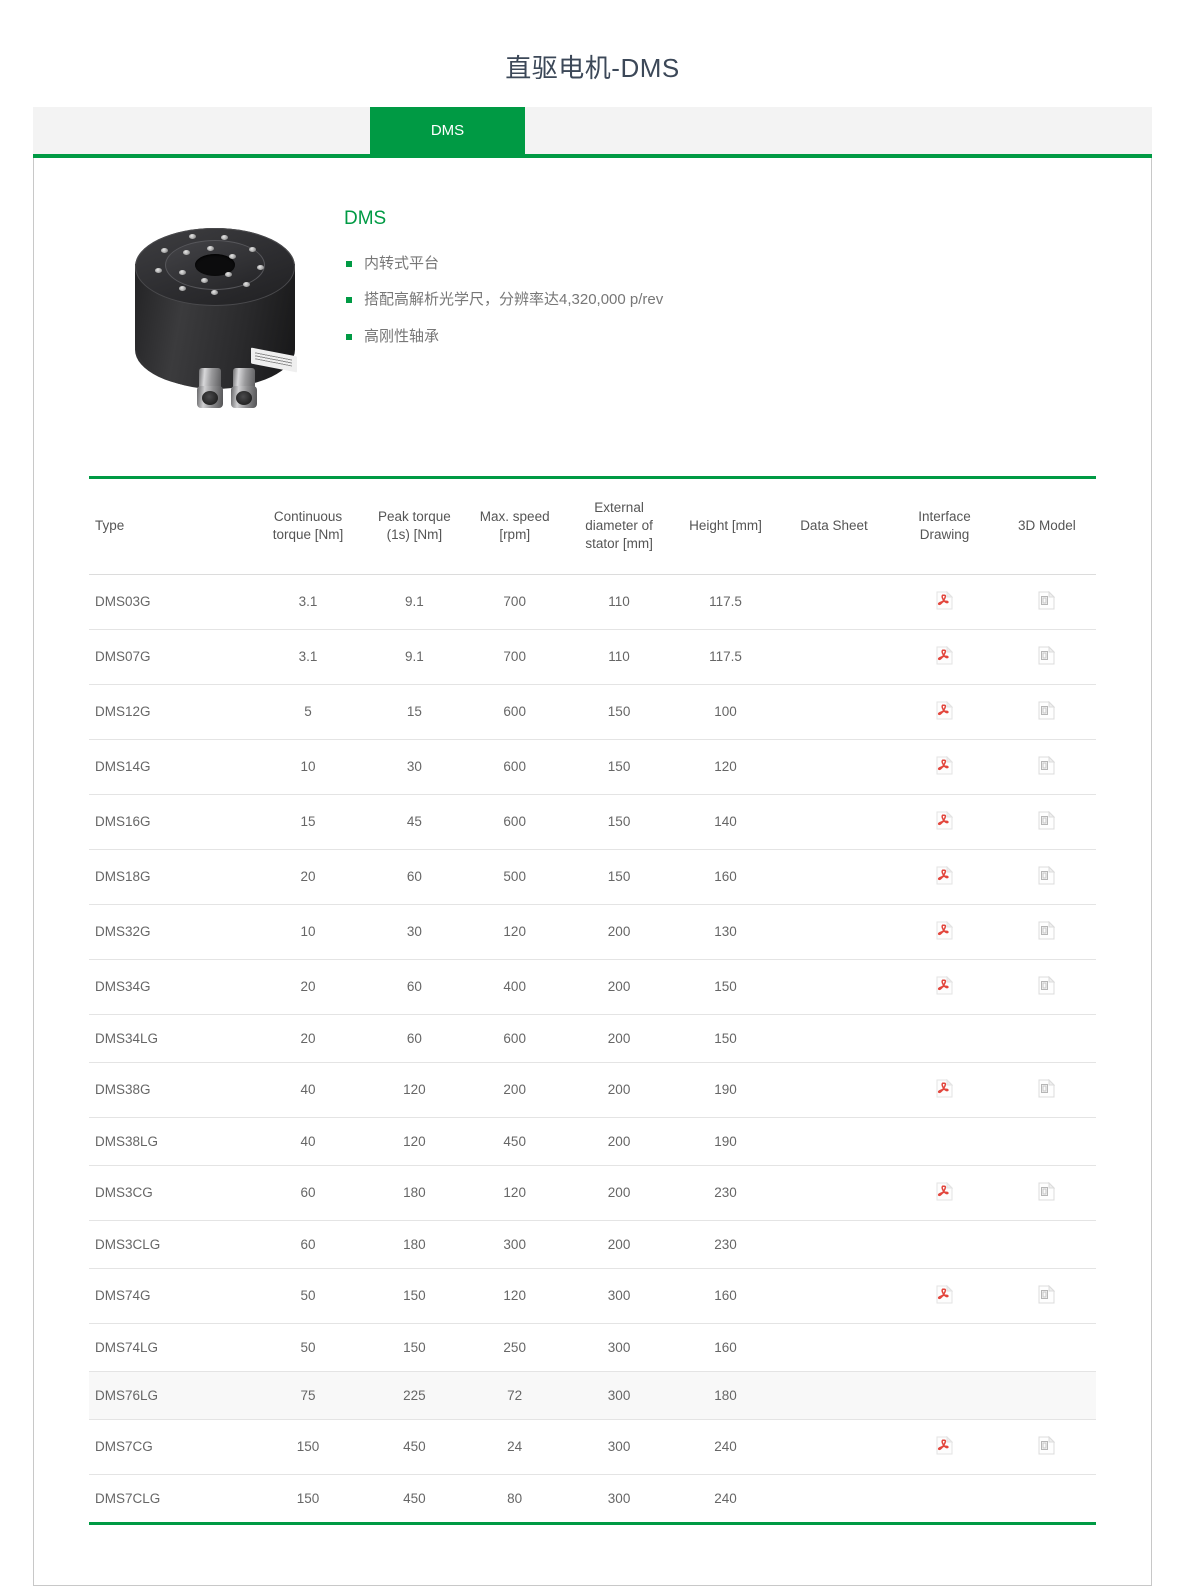 The image size is (1185, 1586). I want to click on cell-stator-diameter: 300, so click(619, 1395).